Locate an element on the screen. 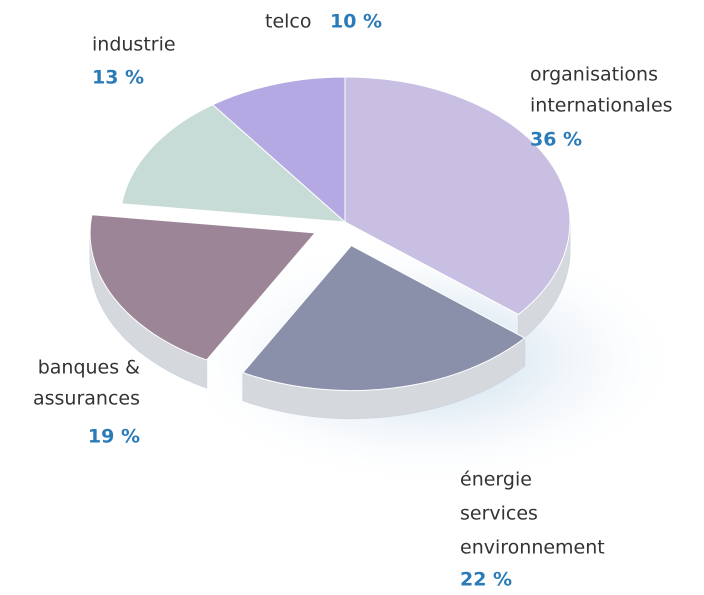 The height and width of the screenshot is (595, 704). category-label: industrie is located at coordinates (134, 45).